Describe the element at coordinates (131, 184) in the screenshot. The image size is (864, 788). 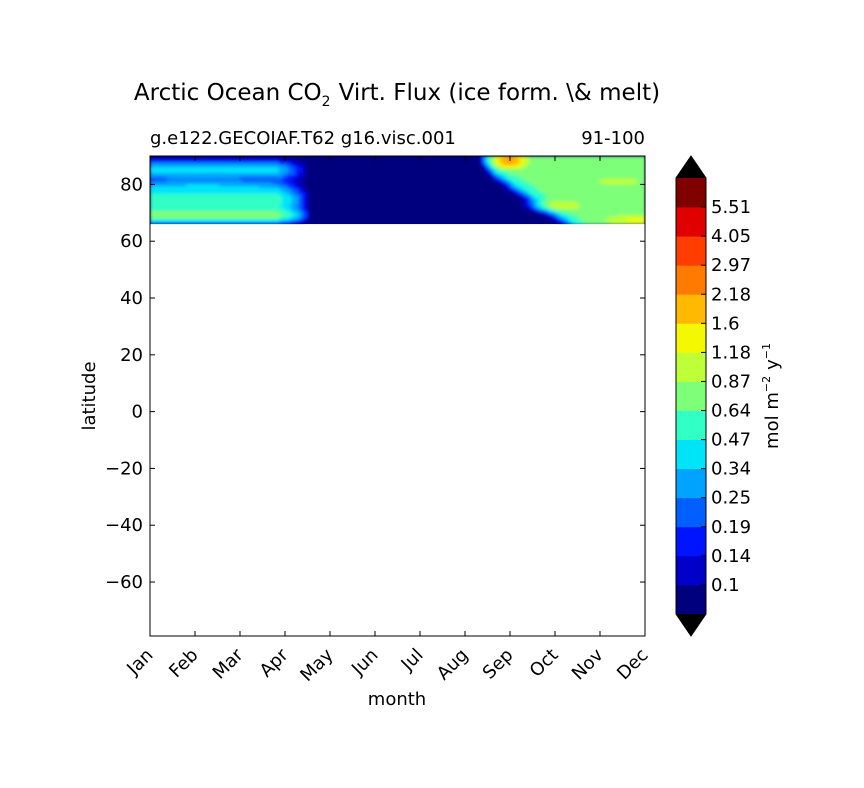
I see `y-tick-label: 80` at that location.